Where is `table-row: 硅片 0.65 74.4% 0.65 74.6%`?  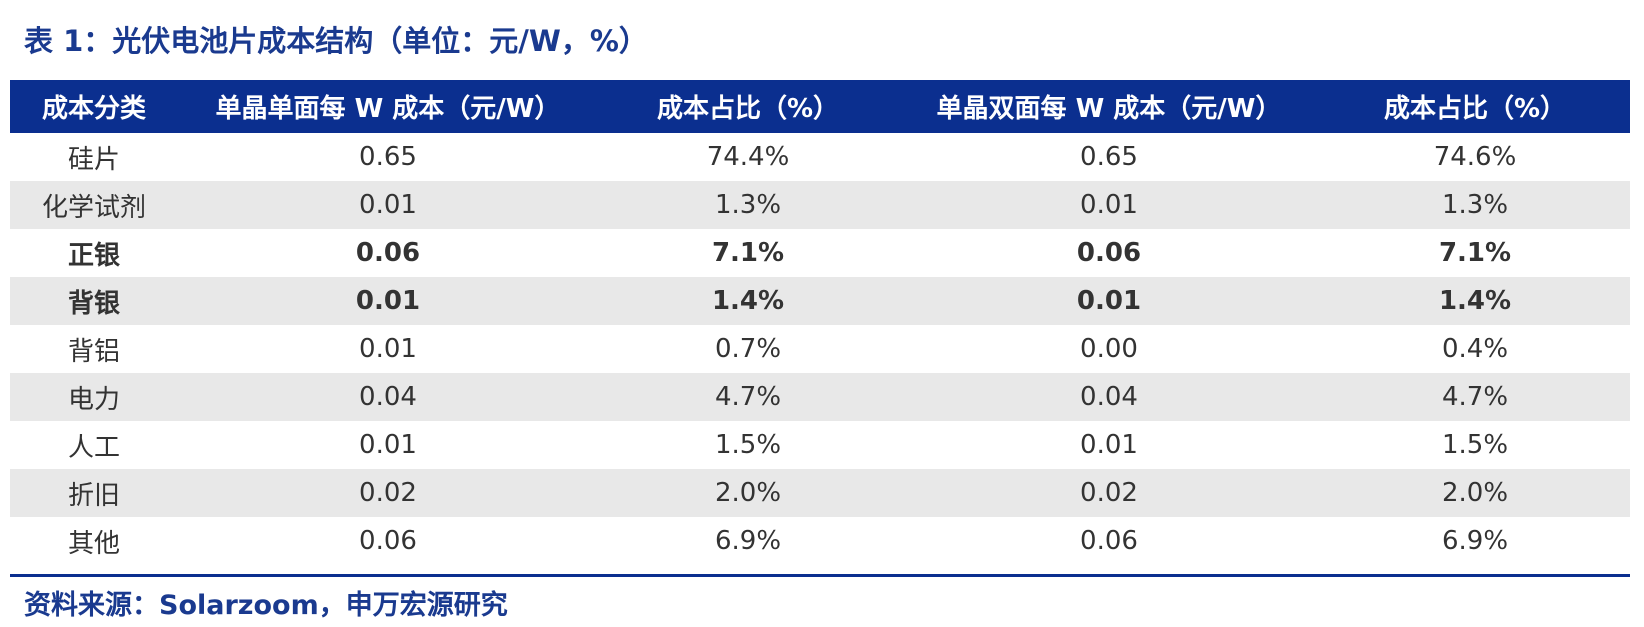 table-row: 硅片 0.65 74.4% 0.65 74.6% is located at coordinates (820, 157).